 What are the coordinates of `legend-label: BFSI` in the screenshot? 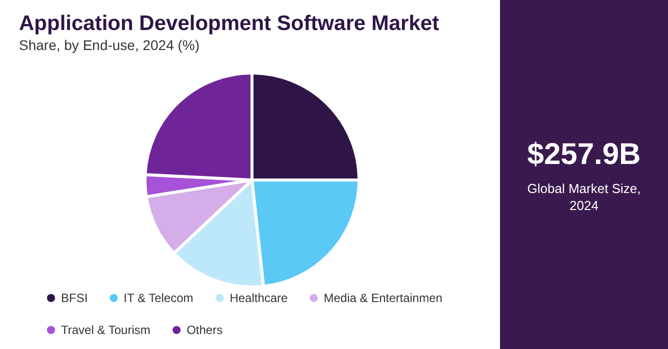 It's located at (74, 298).